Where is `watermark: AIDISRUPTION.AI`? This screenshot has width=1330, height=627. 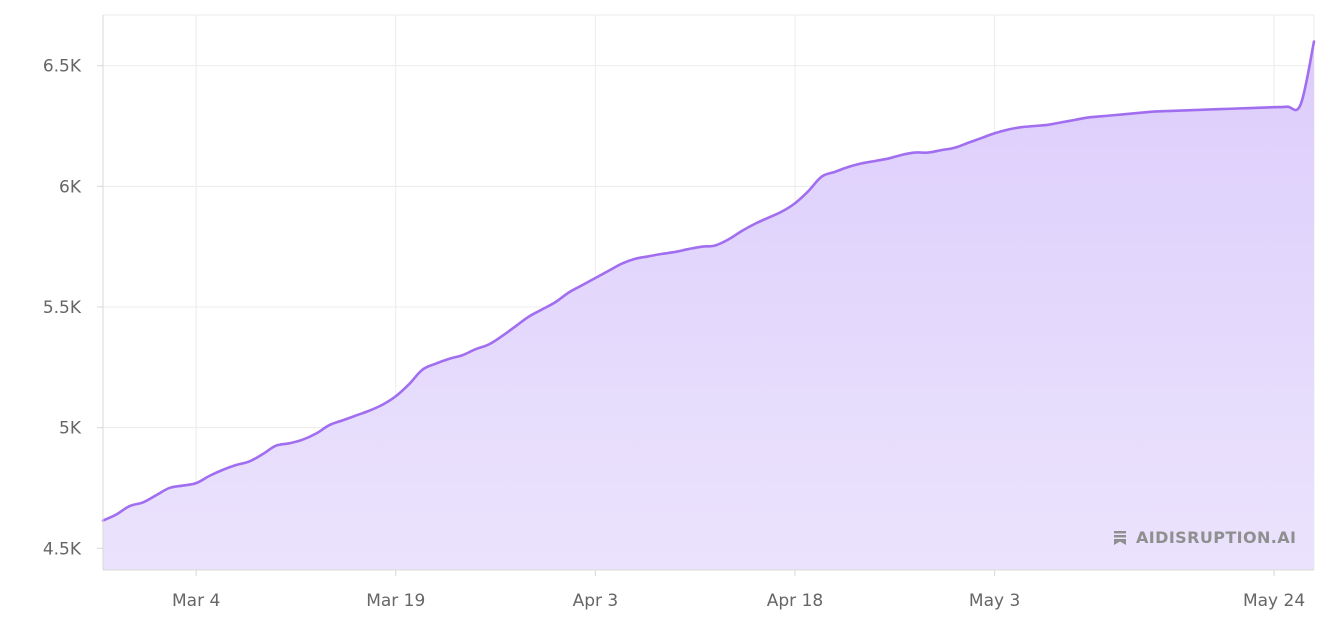
watermark: AIDISRUPTION.AI is located at coordinates (1204, 537).